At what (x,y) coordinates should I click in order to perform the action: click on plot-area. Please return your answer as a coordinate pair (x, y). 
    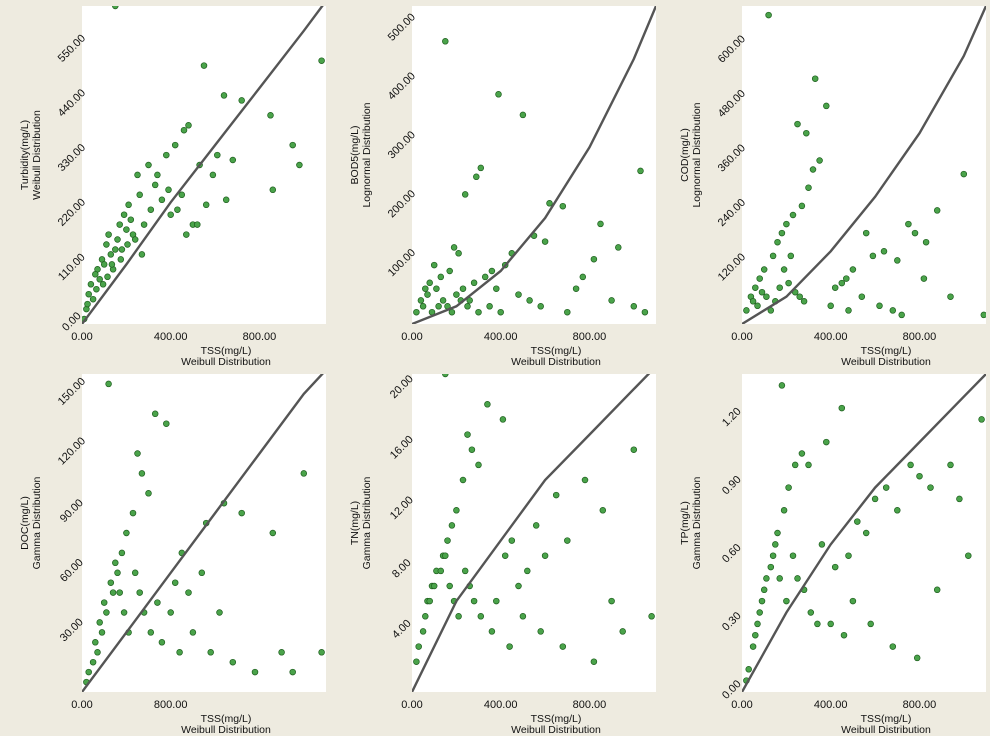
    Looking at the image, I should click on (864, 165).